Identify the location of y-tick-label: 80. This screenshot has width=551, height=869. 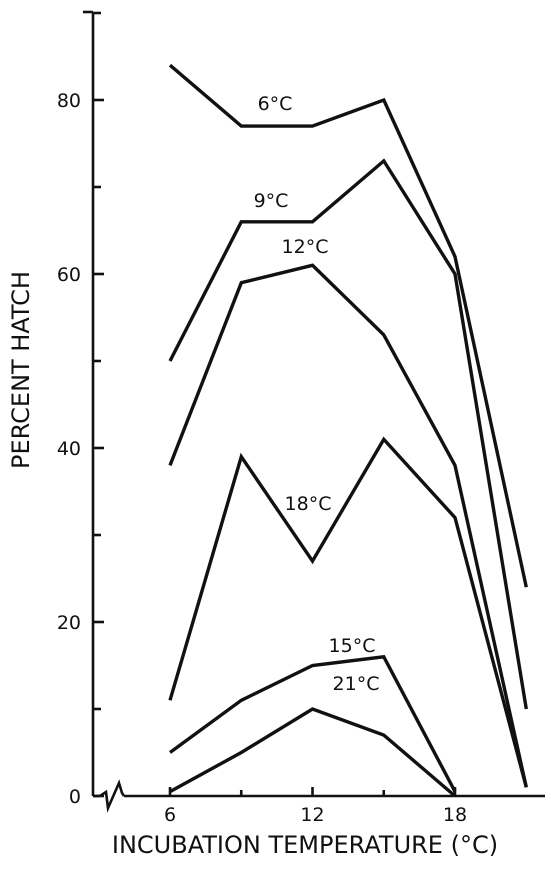
(69, 101).